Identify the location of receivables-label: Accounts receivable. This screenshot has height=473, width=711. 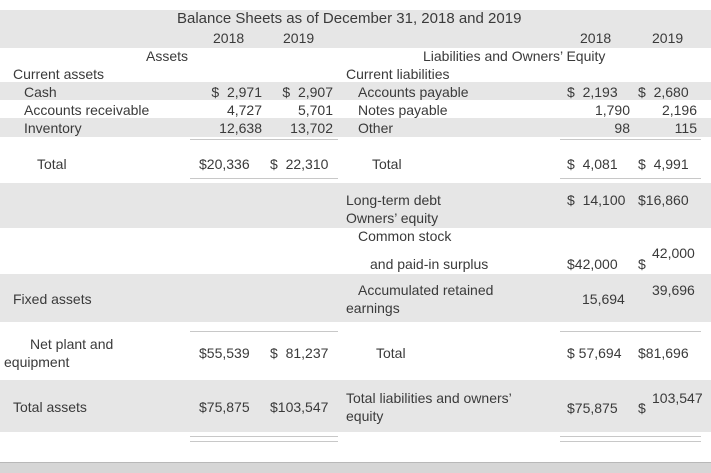
(87, 110).